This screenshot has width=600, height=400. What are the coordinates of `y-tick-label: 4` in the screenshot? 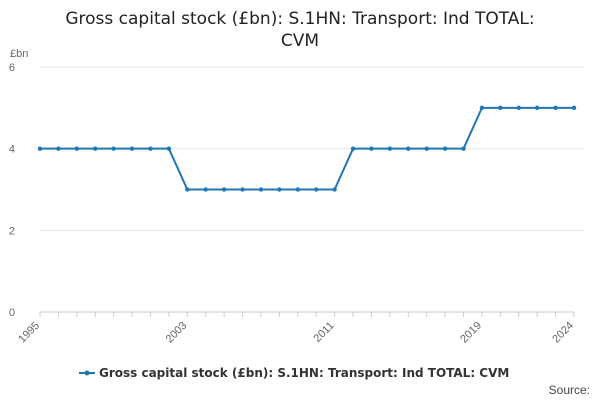 It's located at (12, 150).